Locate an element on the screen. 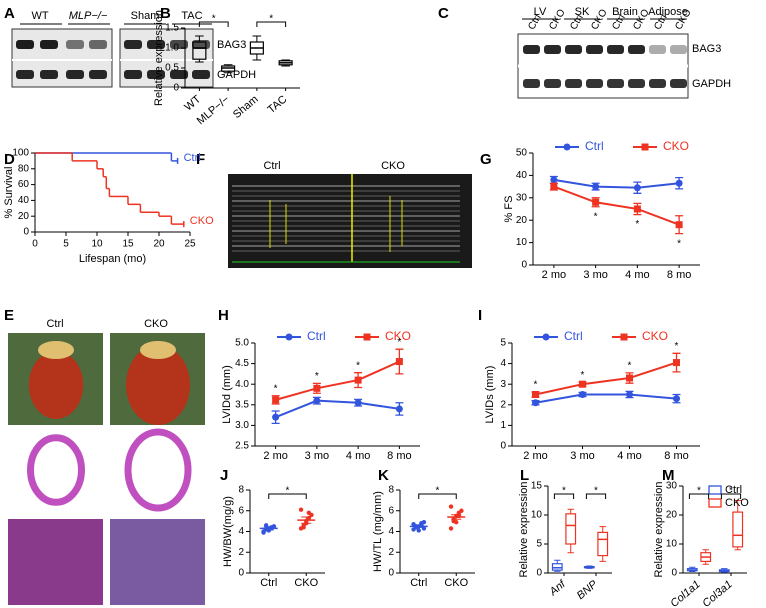 The image size is (766, 608). protein-label: BAG3 is located at coordinates (231, 45).